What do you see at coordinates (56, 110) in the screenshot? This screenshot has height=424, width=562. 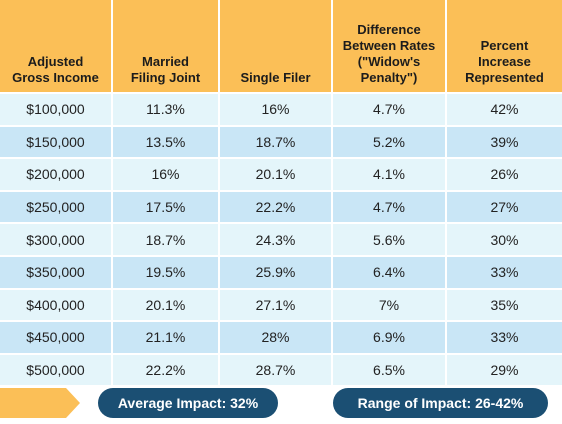 I see `income-cell: $100,000` at bounding box center [56, 110].